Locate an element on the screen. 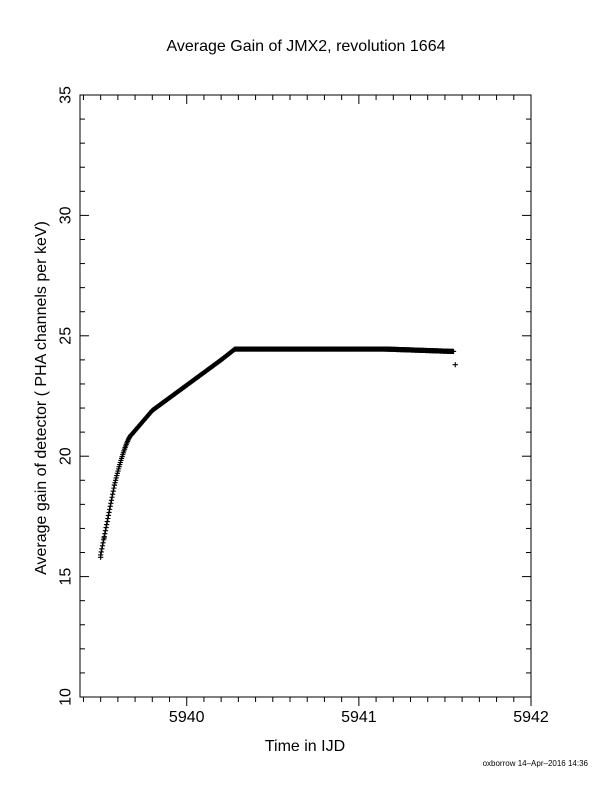 This screenshot has height=792, width=612. y-tick-label: 35 is located at coordinates (66, 95).